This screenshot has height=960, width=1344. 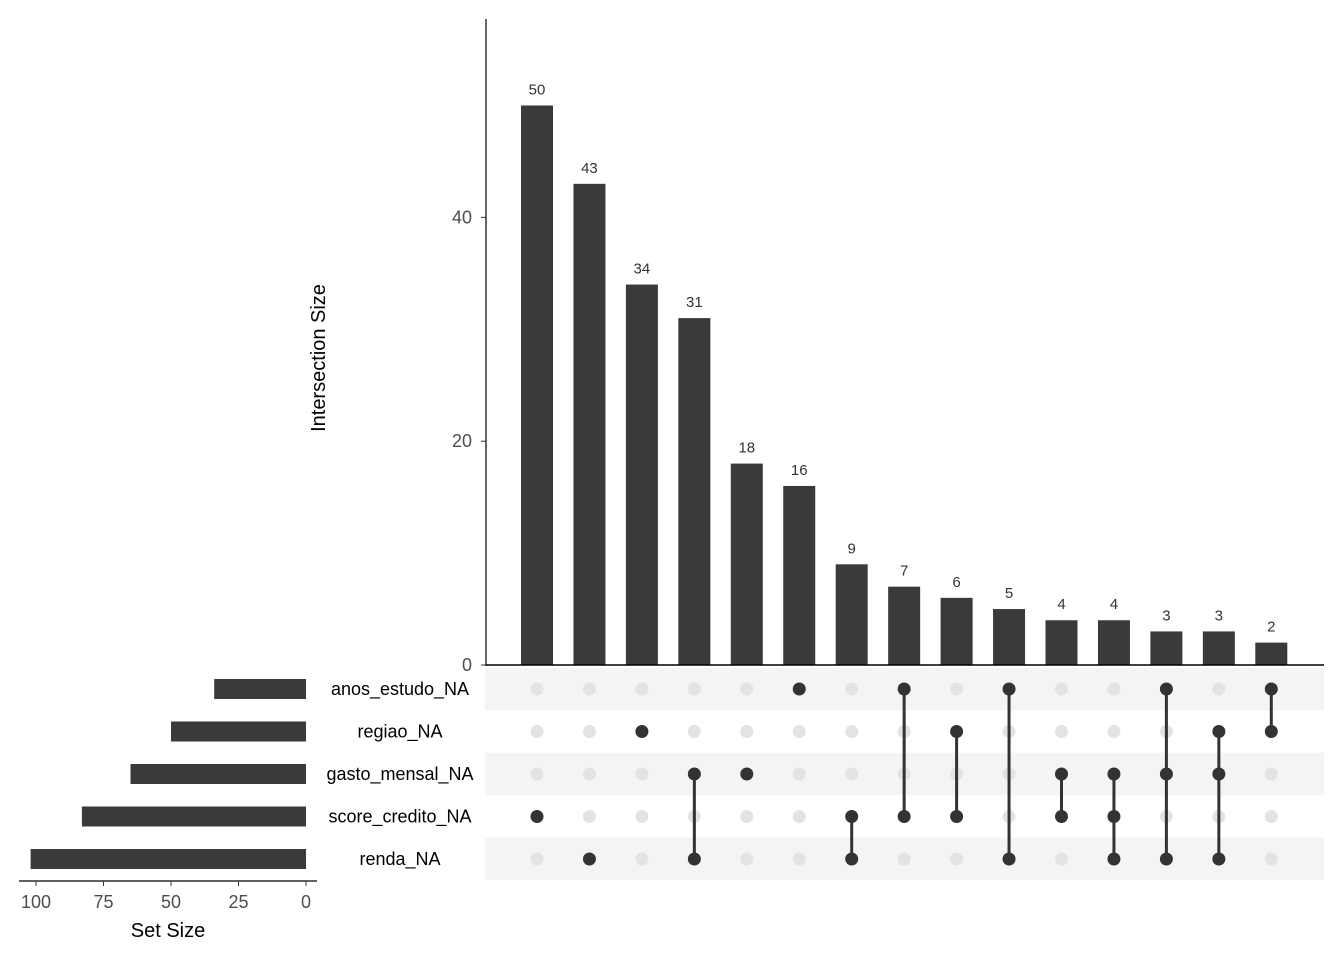 I want to click on set-axis-tick-label: 0, so click(x=306, y=902).